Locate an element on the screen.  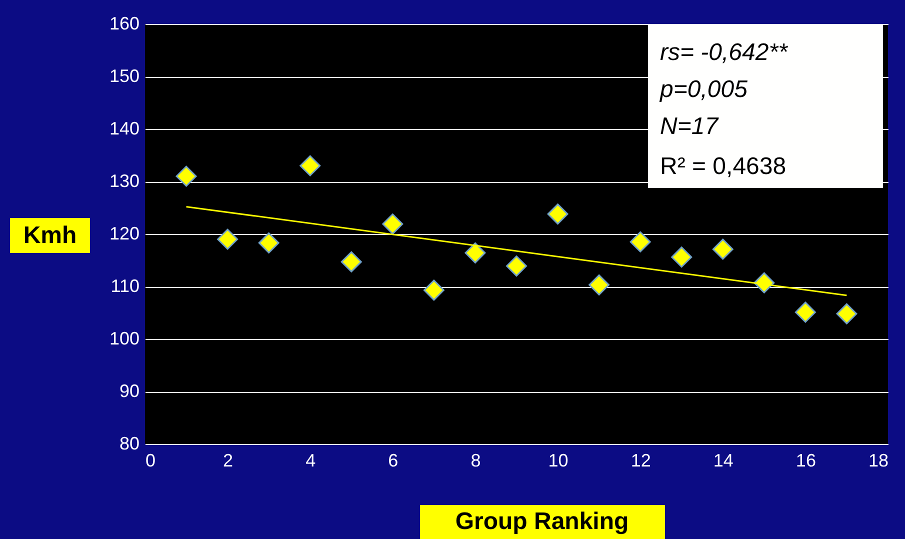
annotation: N=17 is located at coordinates (690, 126).